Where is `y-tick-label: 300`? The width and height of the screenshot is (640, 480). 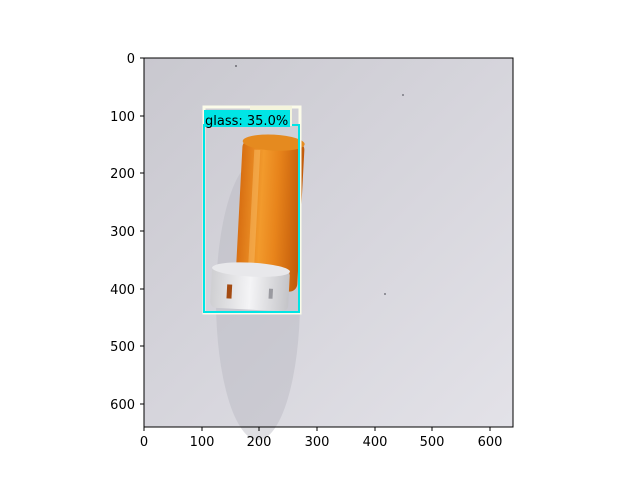 y-tick-label: 300 is located at coordinates (122, 232).